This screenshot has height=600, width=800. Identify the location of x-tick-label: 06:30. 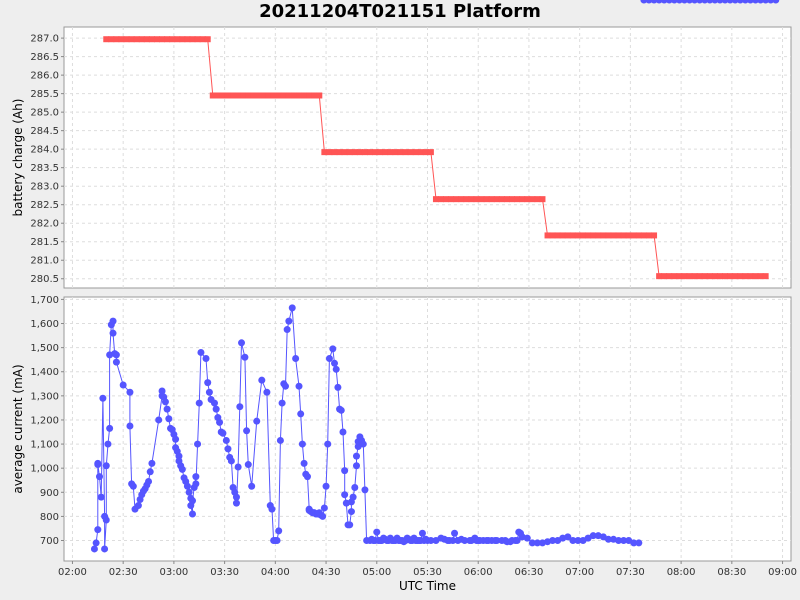
(529, 572).